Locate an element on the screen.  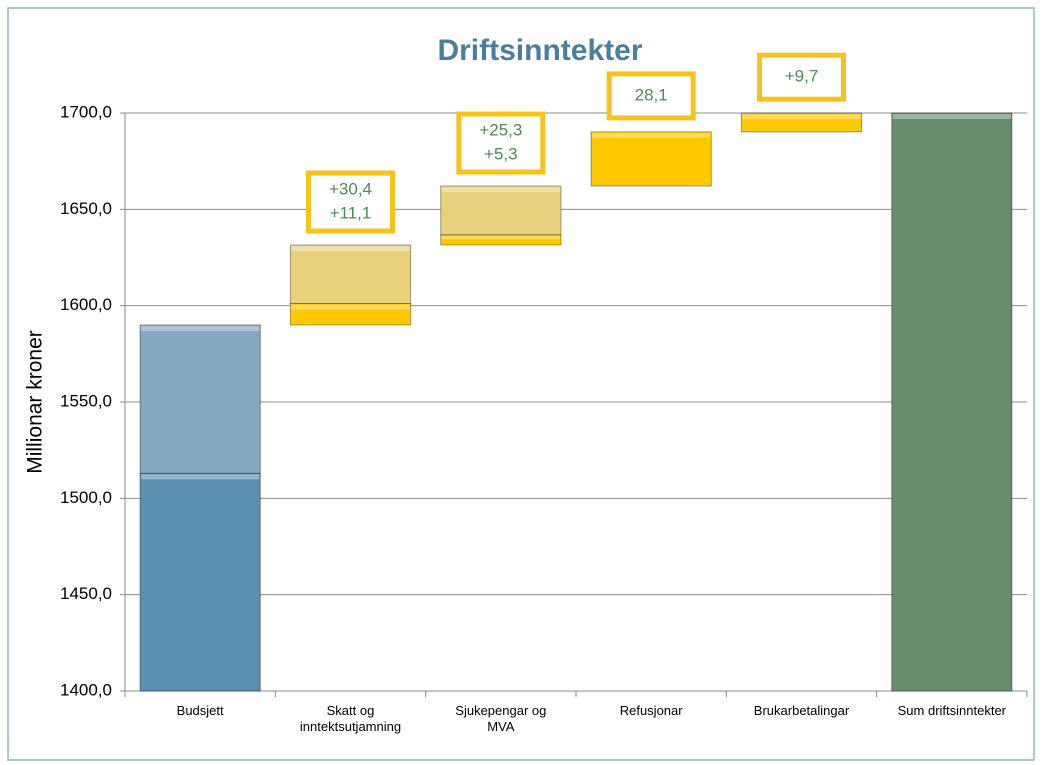
x-tick-label: Budsjett is located at coordinates (200, 710).